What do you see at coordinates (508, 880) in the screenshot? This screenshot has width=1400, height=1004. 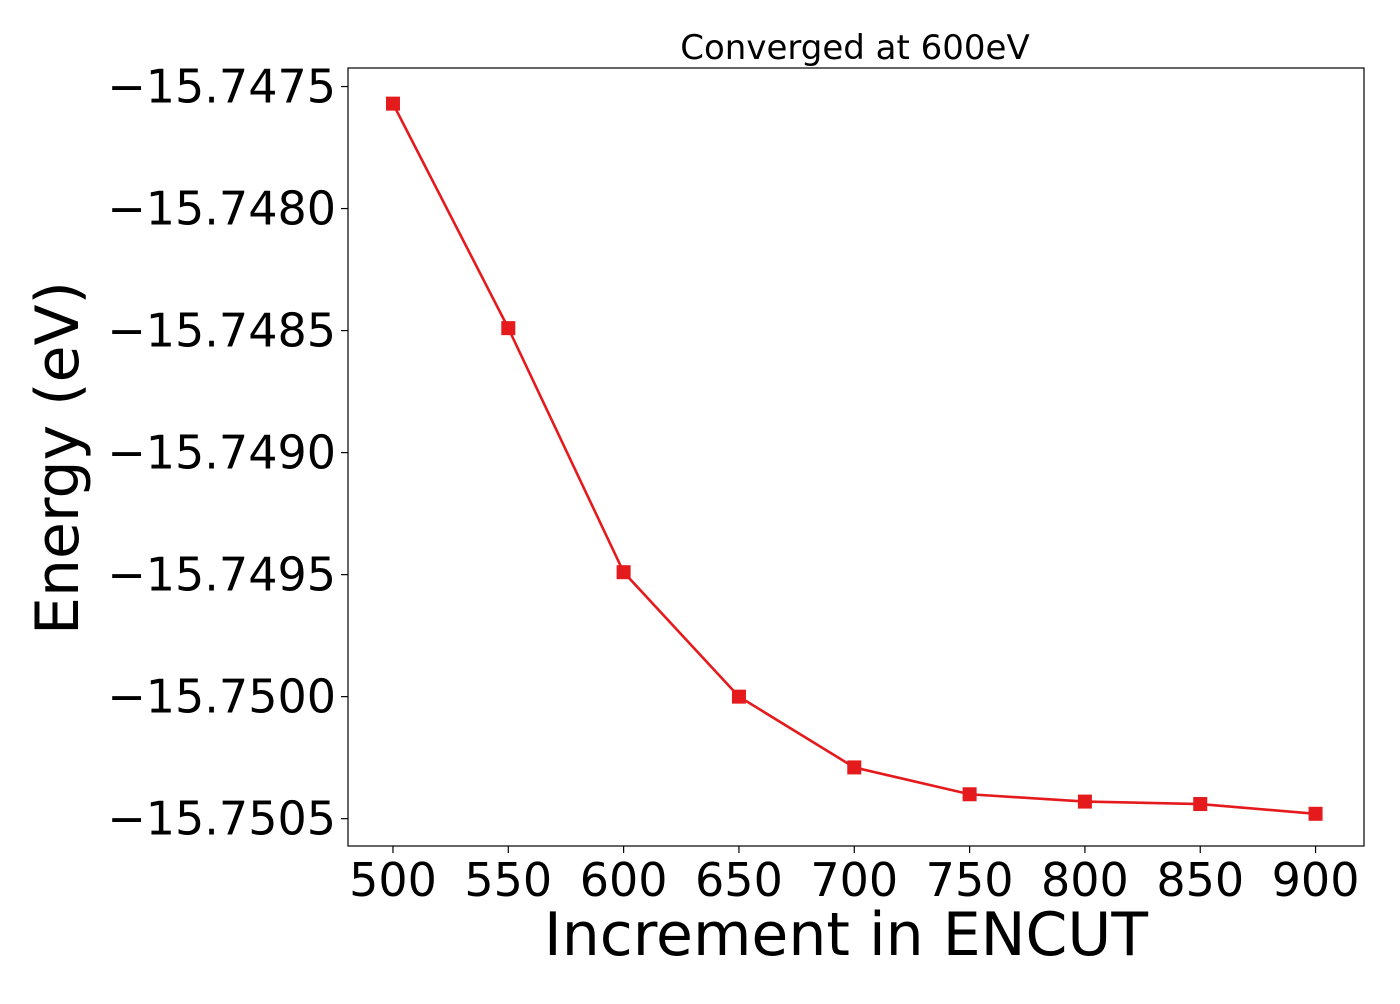 I see `x-tick-label: 550` at bounding box center [508, 880].